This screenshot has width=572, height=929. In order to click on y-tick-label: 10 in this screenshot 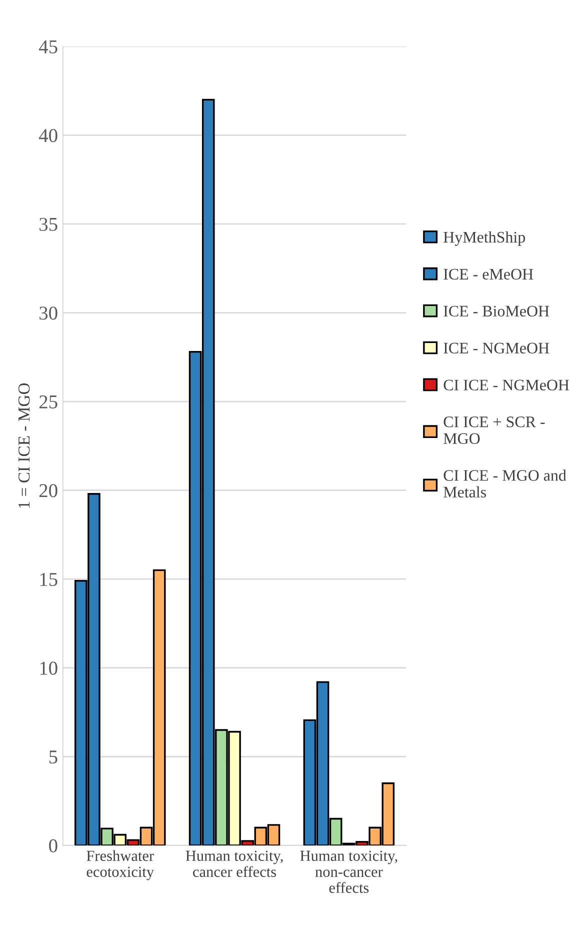, I will do `click(49, 668)`.